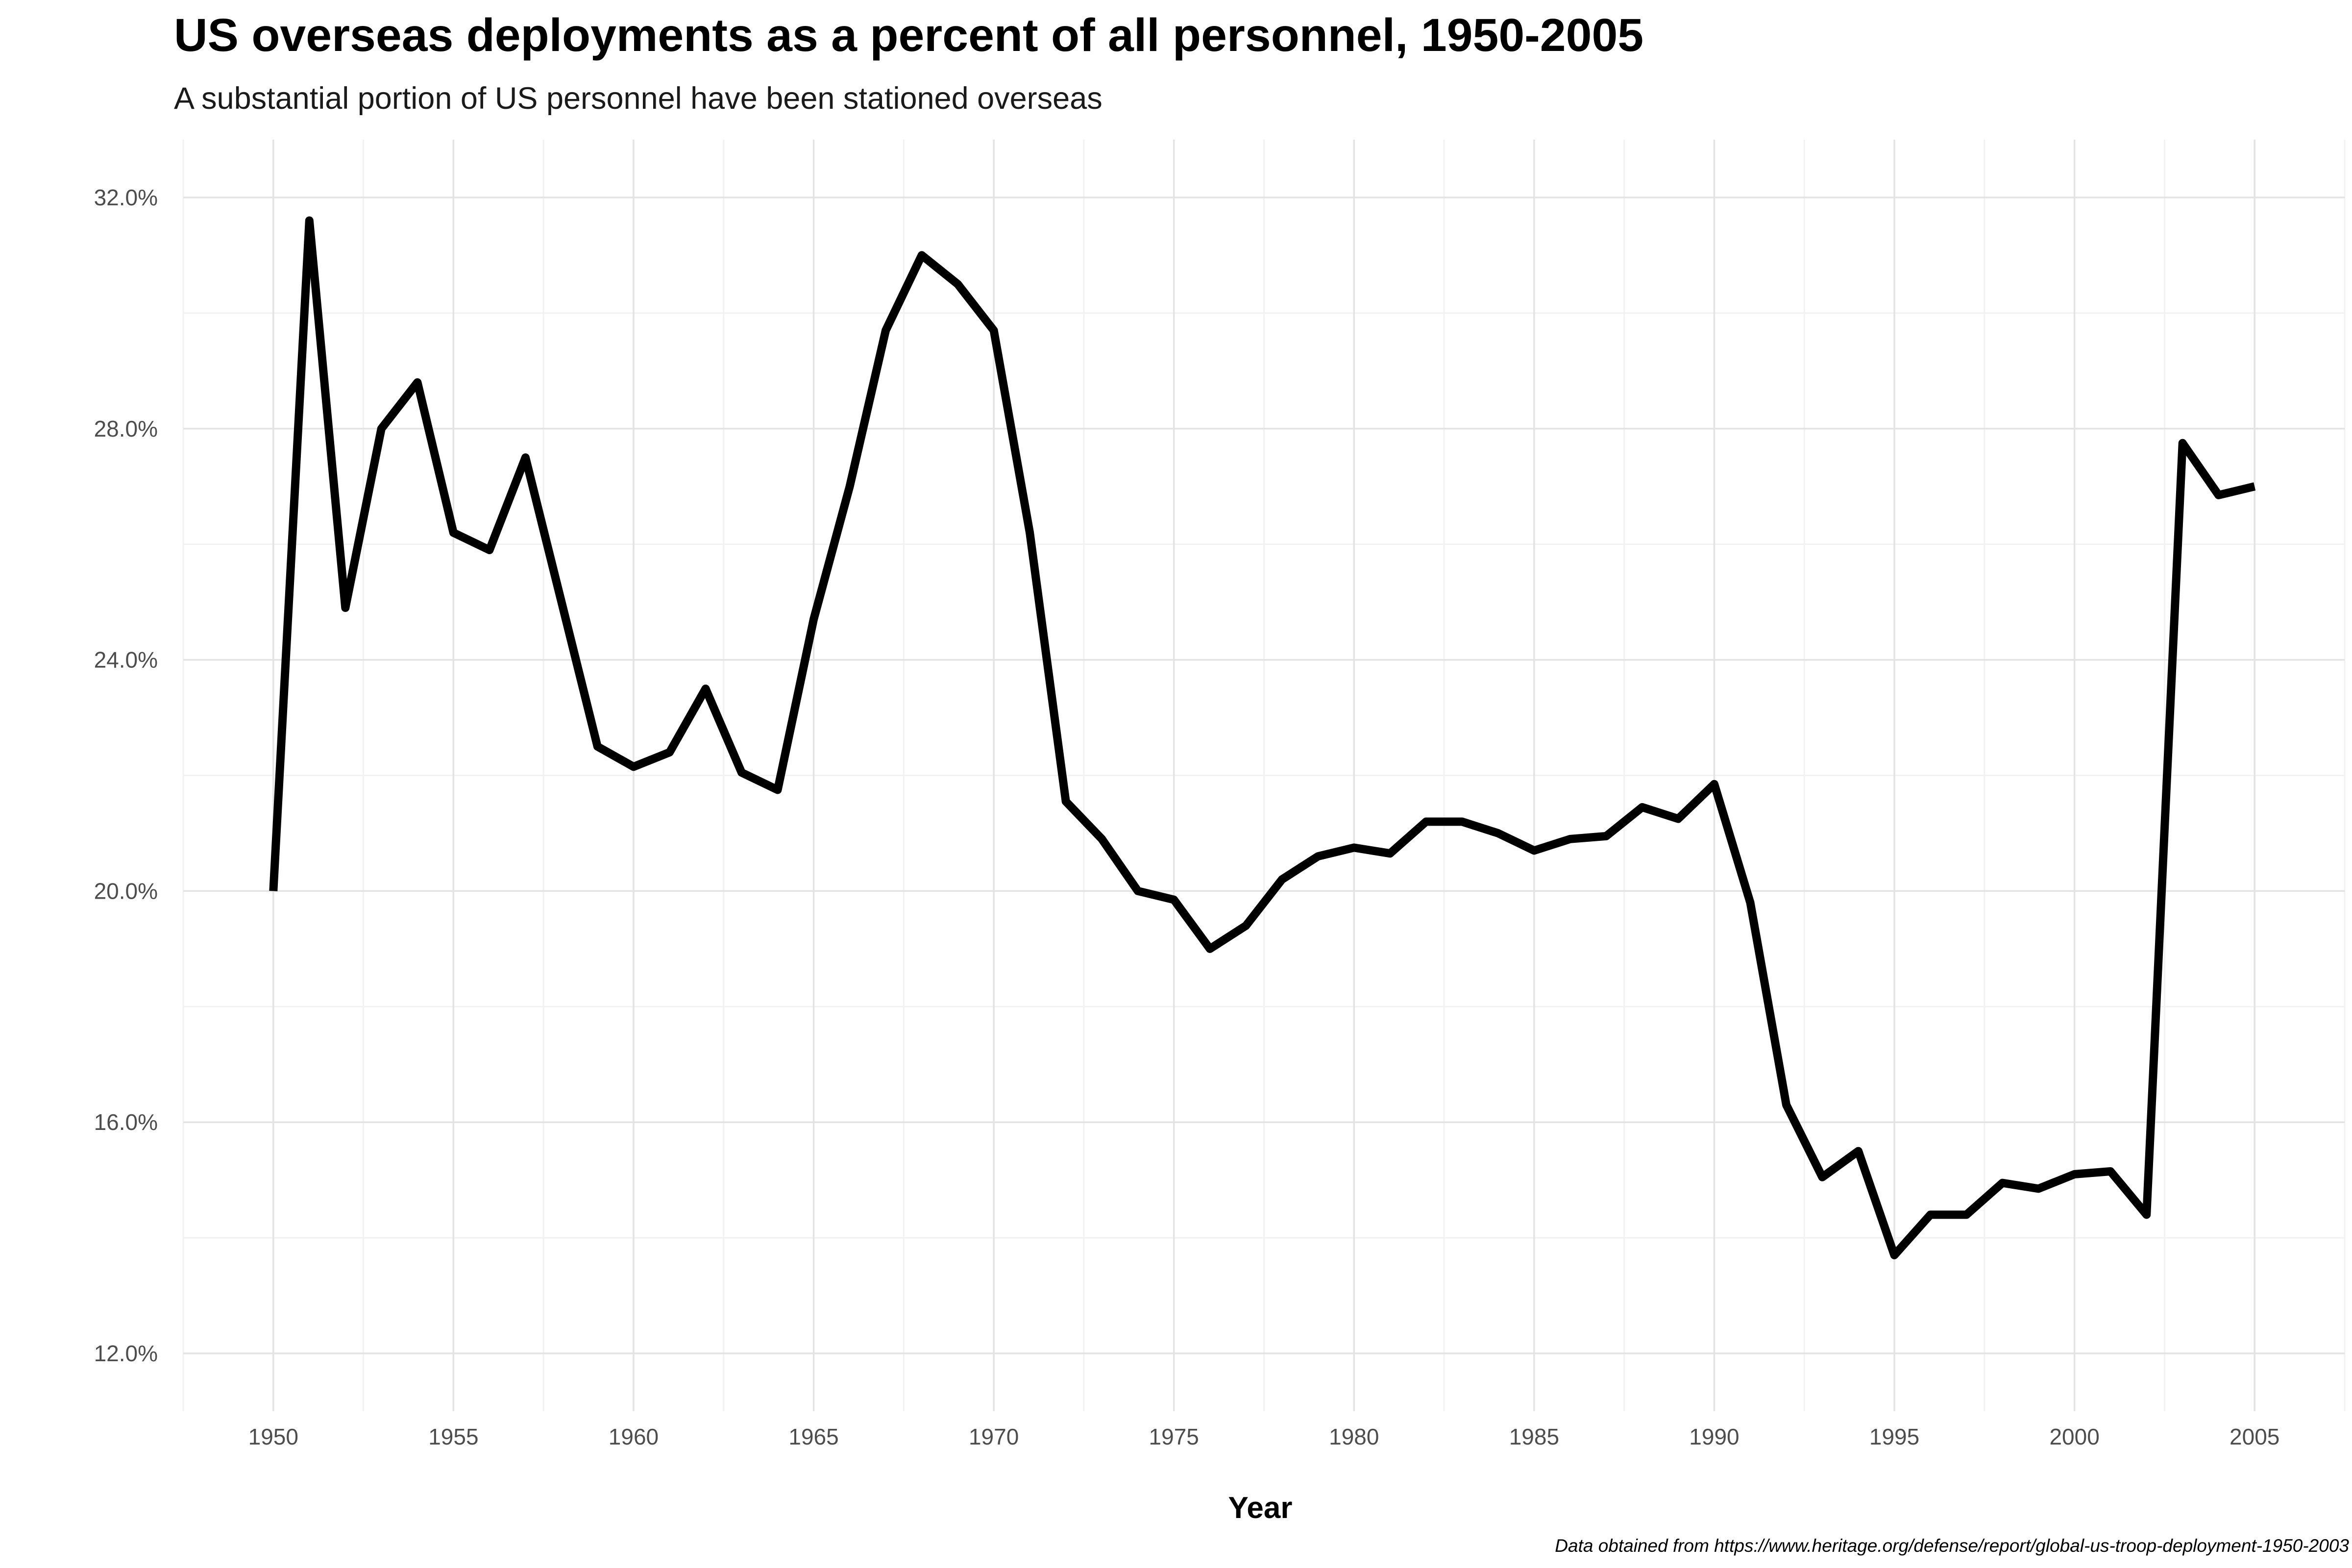  Describe the element at coordinates (2254, 1436) in the screenshot. I see `x-tick-label: 2005` at that location.